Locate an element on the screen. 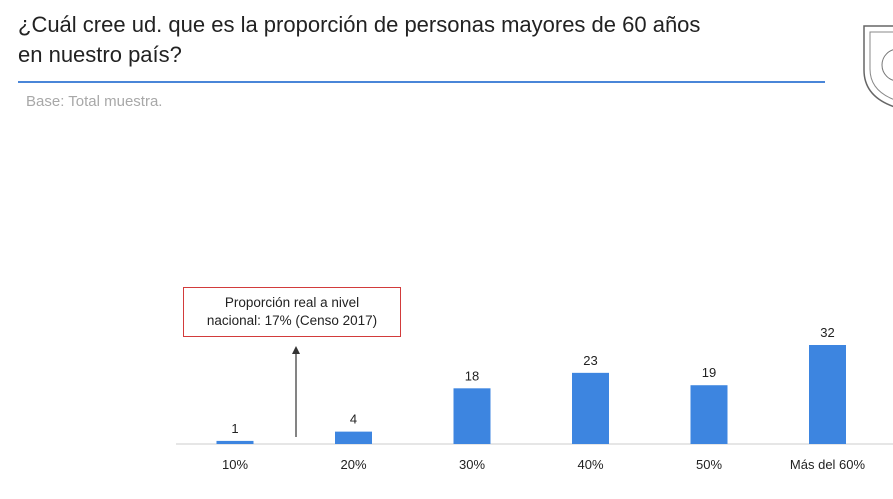 Image resolution: width=893 pixels, height=499 pixels. title-underline is located at coordinates (421, 82).